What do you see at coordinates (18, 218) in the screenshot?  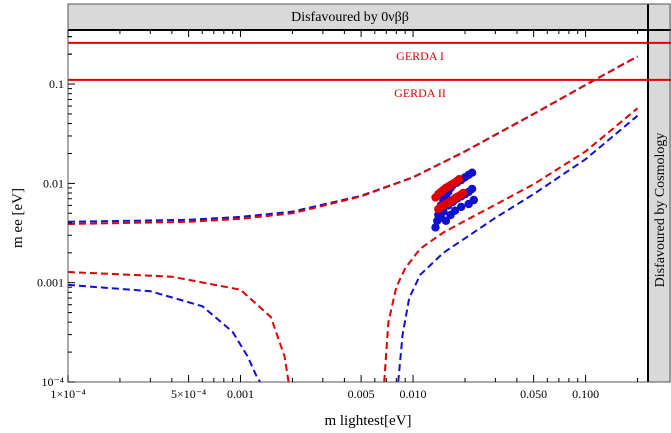 I see `y-axis-title: m ee [eV]` at bounding box center [18, 218].